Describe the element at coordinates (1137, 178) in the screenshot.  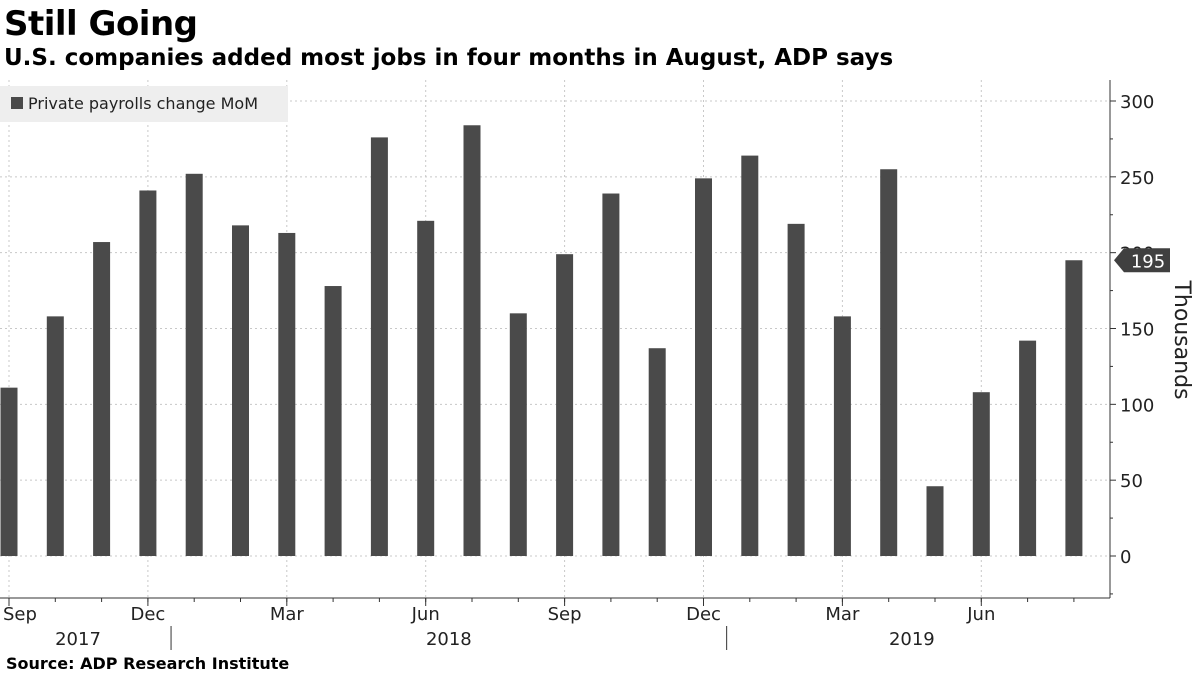
I see `y-tick-label: 250` at that location.